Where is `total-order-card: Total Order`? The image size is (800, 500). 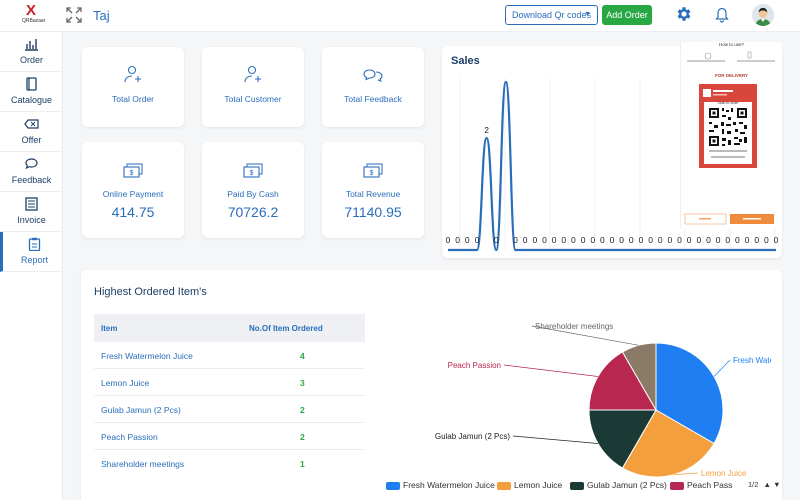 total-order-card: Total Order is located at coordinates (133, 87).